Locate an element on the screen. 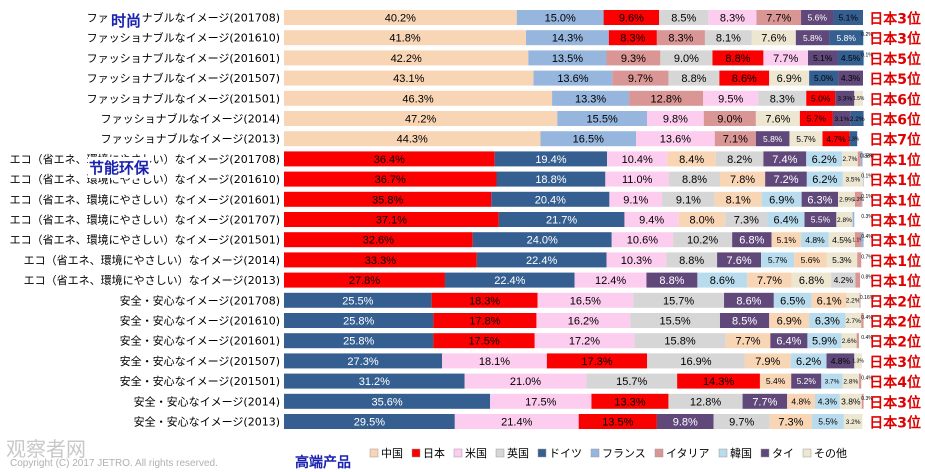 This screenshot has width=925, height=472. bar-value-label: 8.3% is located at coordinates (632, 39).